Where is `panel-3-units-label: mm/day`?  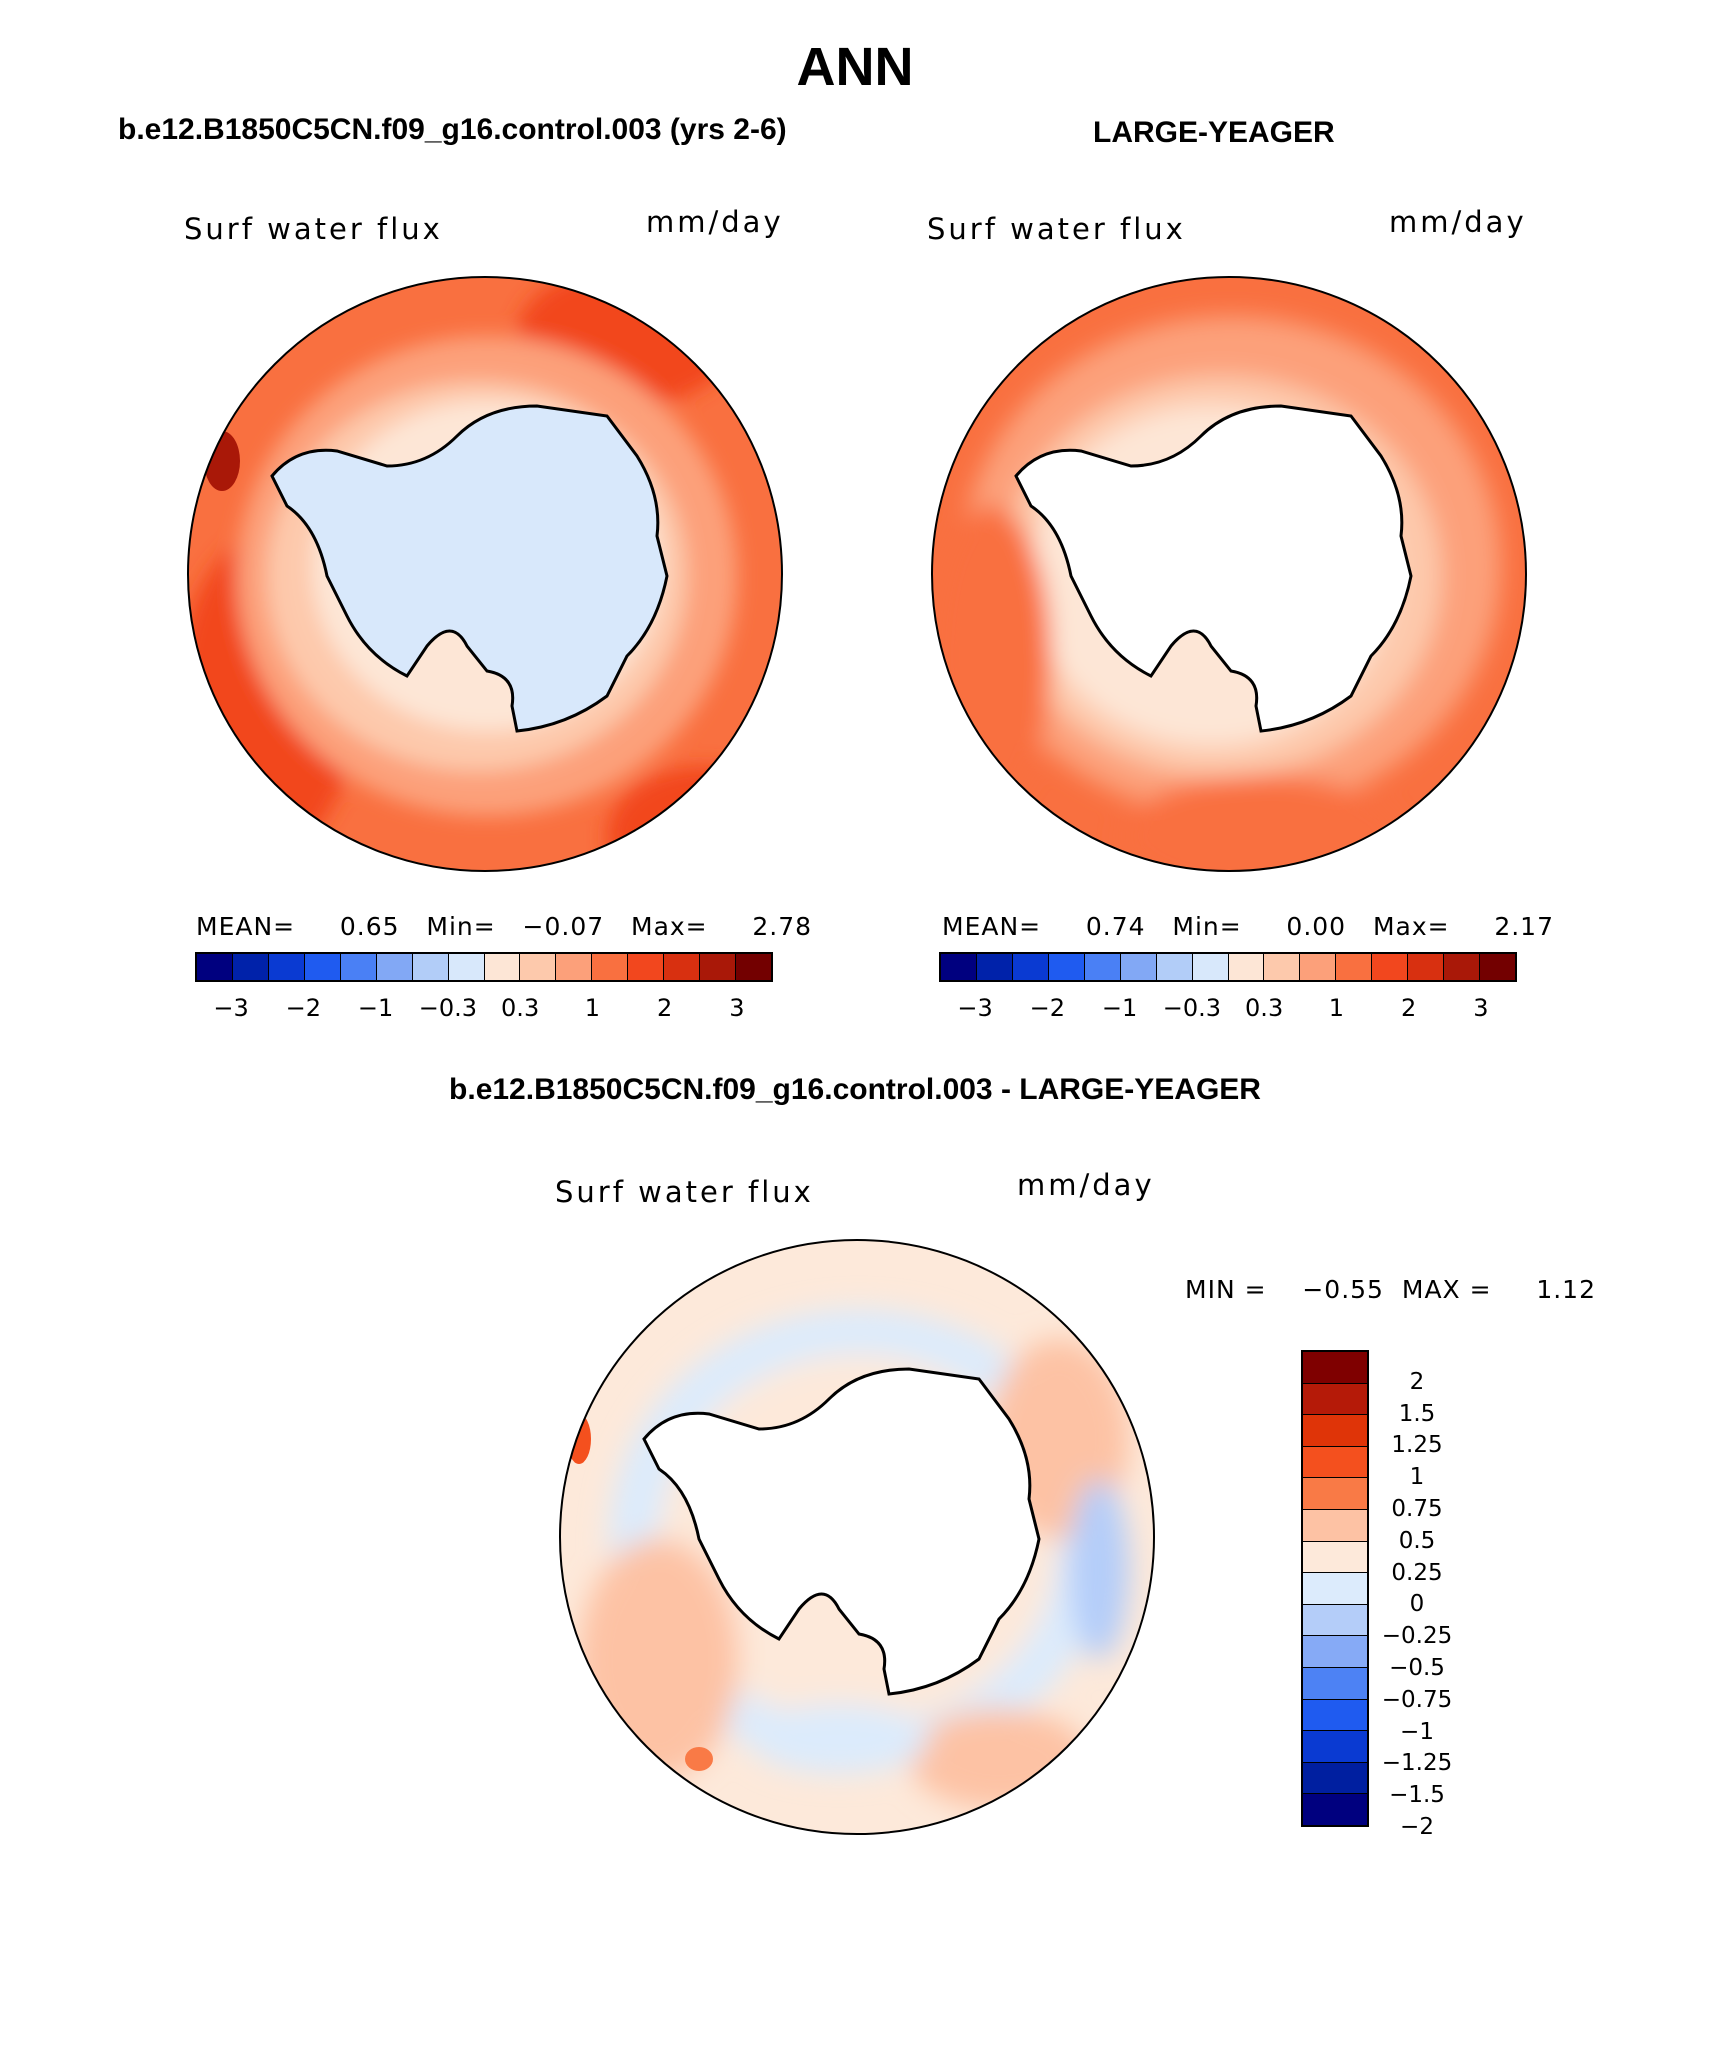
panel-3-units-label: mm/day is located at coordinates (1086, 1185).